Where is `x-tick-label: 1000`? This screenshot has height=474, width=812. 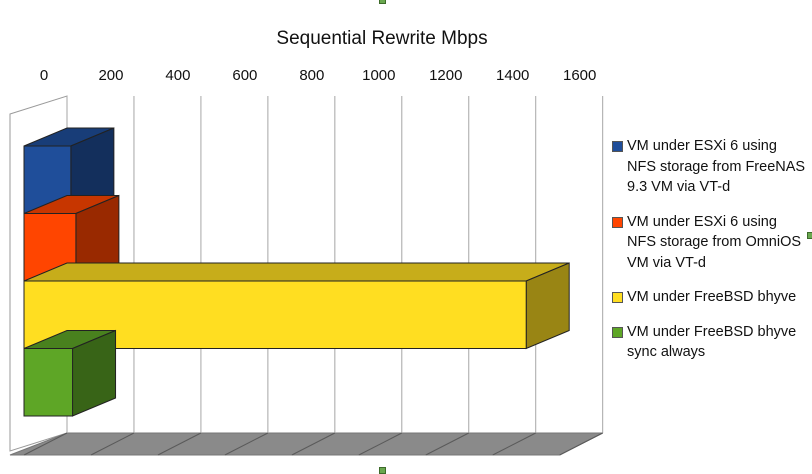
x-tick-label: 1000 is located at coordinates (378, 75).